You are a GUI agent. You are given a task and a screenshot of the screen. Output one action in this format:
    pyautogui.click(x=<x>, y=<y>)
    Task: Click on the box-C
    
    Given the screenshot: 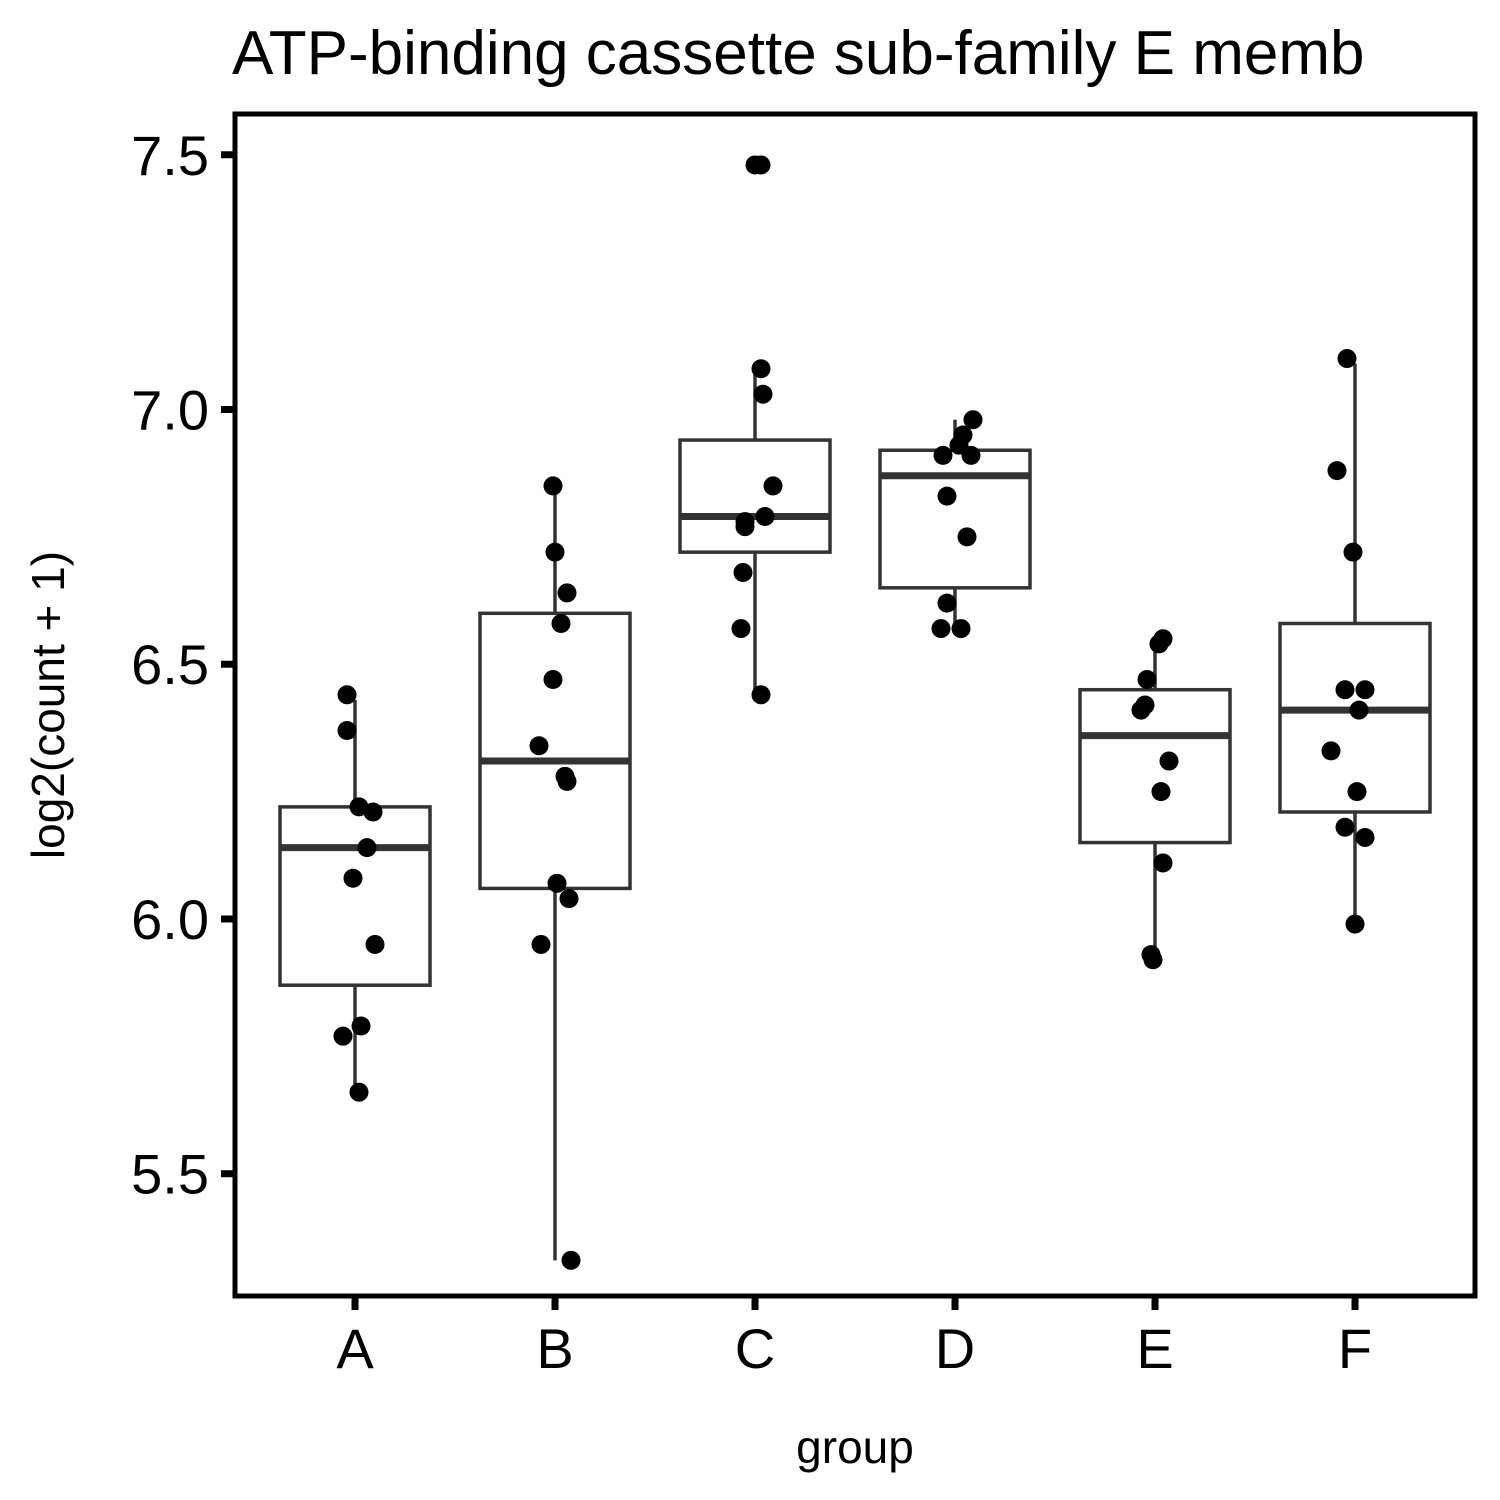 What is the action you would take?
    pyautogui.click(x=755, y=531)
    